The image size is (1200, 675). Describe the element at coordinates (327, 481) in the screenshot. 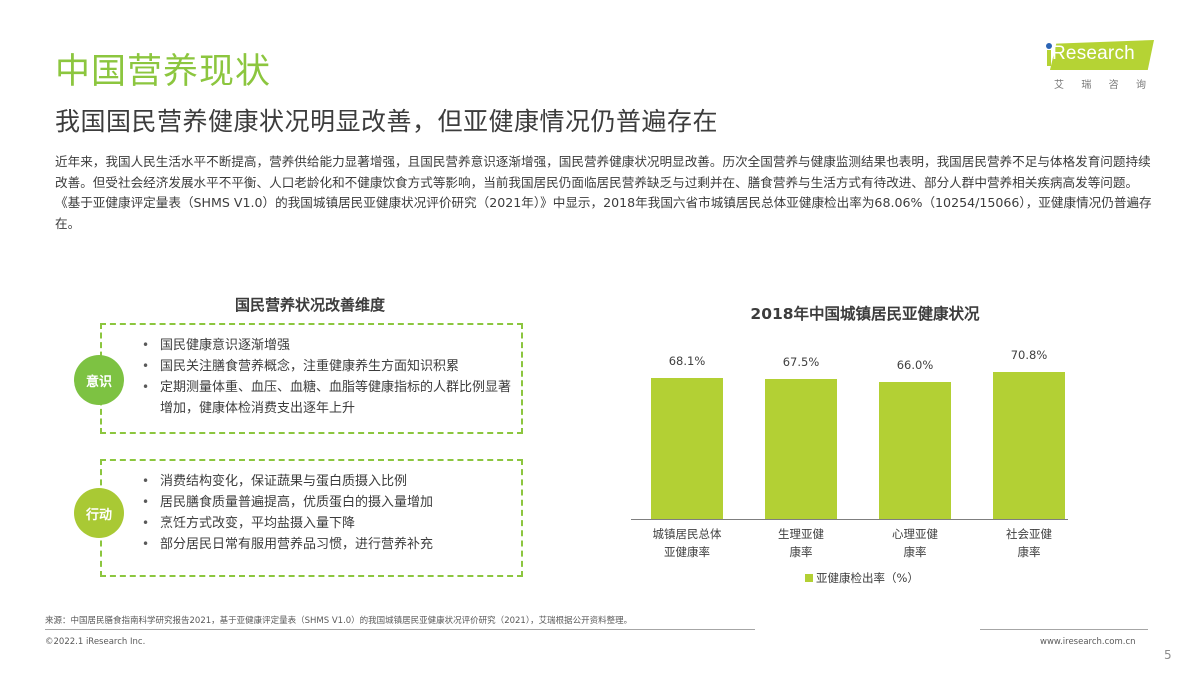

I see `list-item: 消费结构变化，保证蔬果与蛋白质摄入比例` at that location.